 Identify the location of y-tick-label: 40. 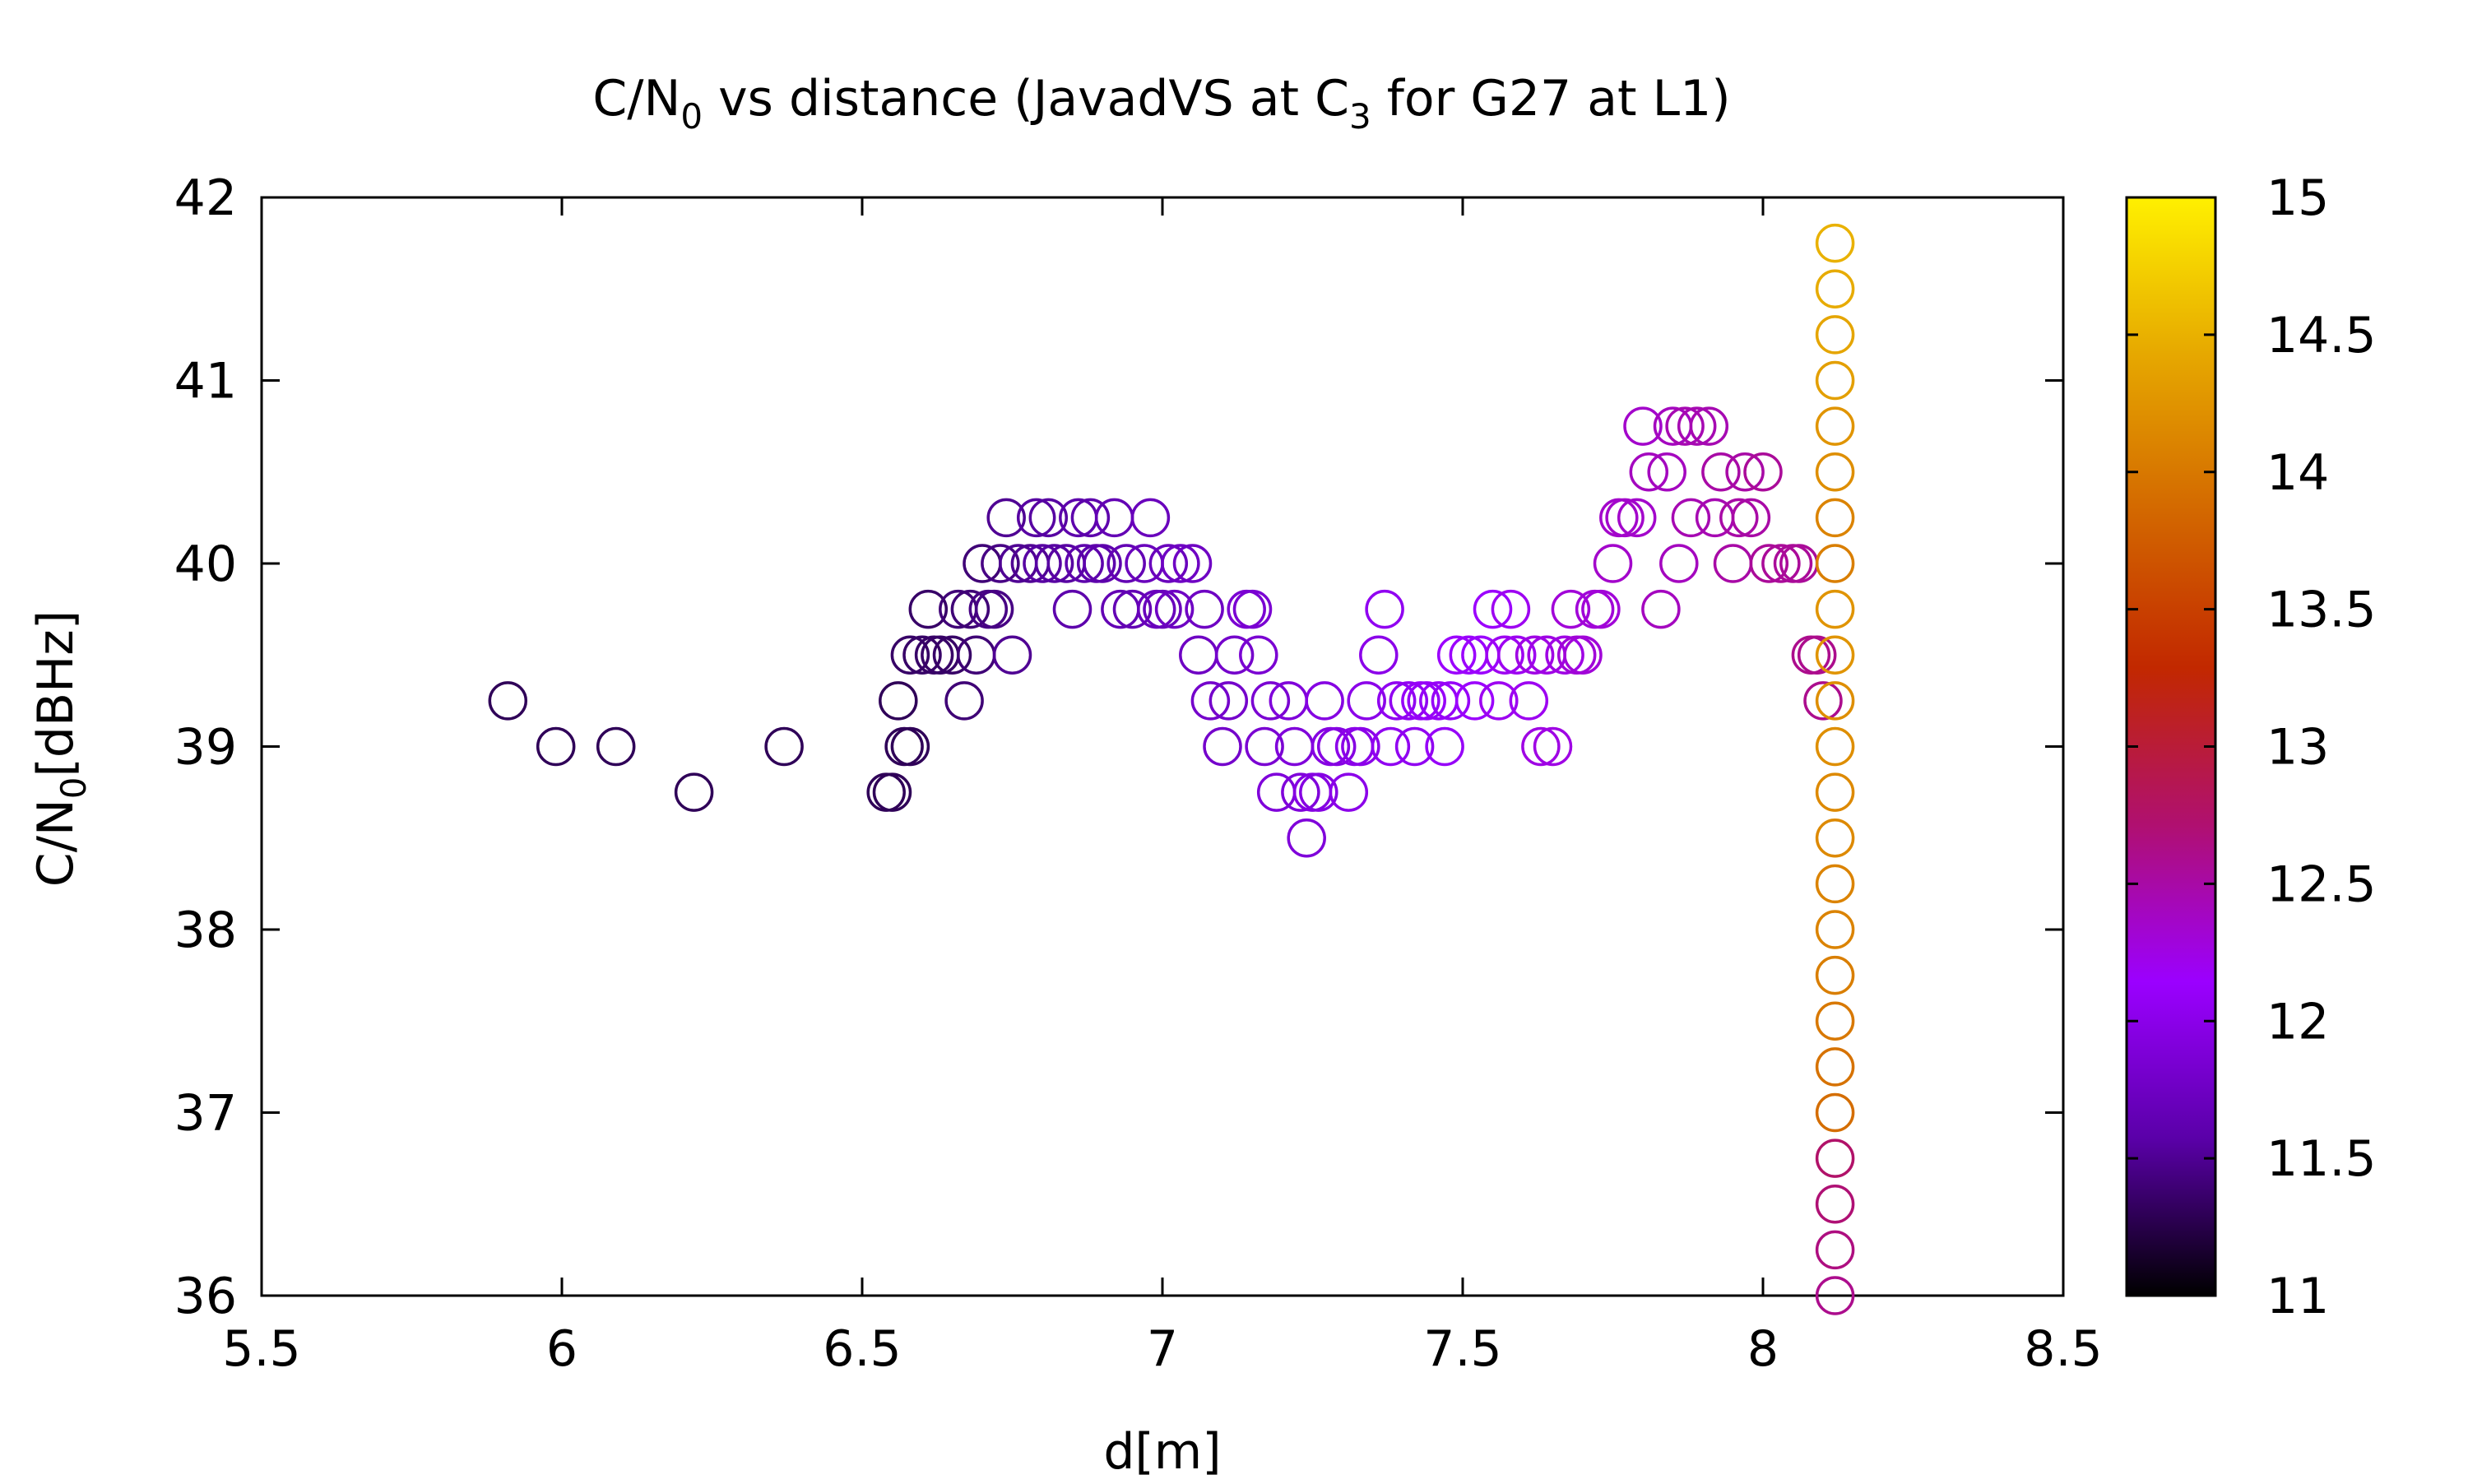
(205, 564).